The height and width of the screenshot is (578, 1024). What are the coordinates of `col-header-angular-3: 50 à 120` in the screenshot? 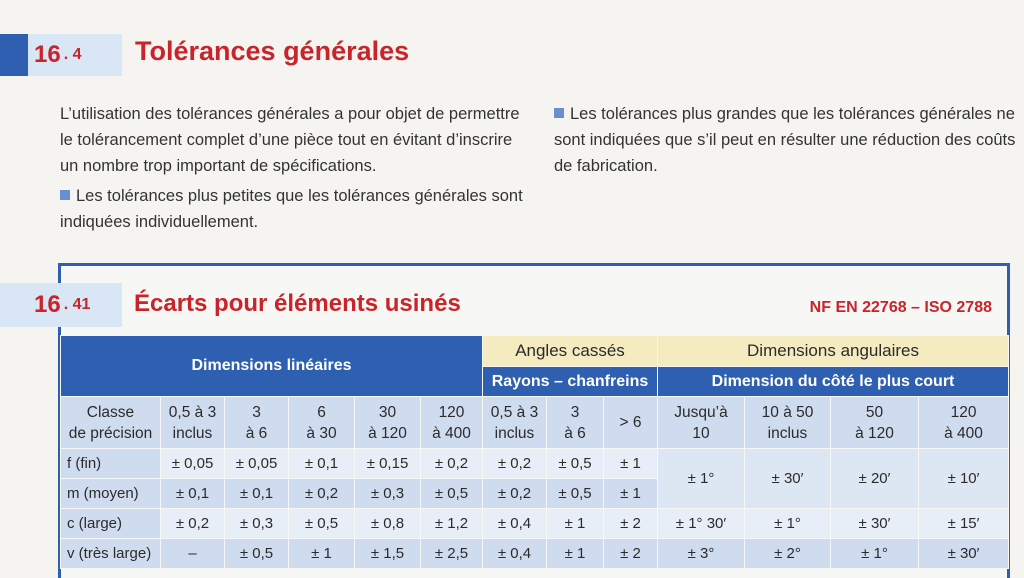 It's located at (874, 422).